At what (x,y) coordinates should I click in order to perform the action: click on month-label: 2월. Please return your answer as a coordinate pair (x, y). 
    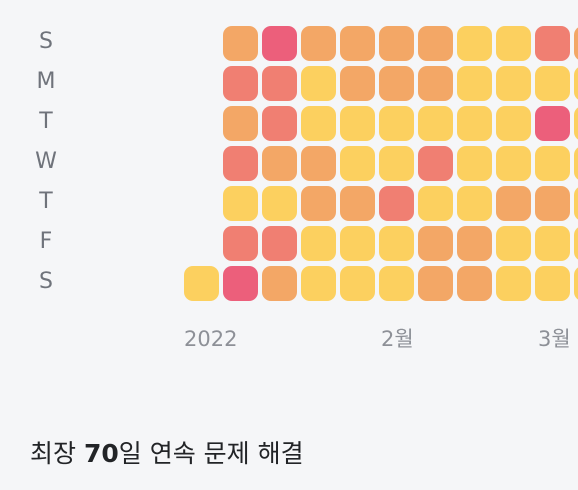
    Looking at the image, I should click on (397, 339).